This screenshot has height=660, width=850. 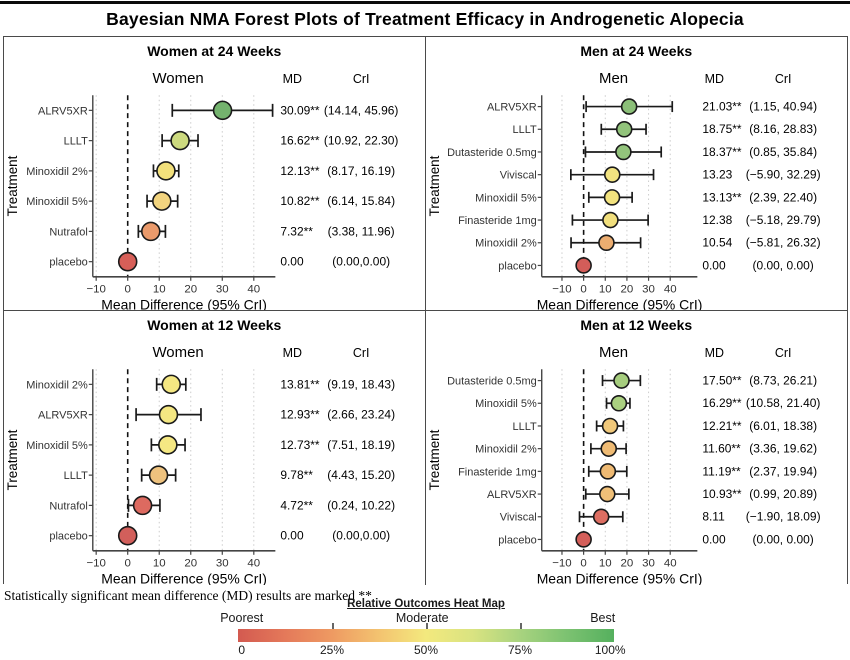 I want to click on forest-row: LLLT 12.21** (6.01, 18.38), so click(x=664, y=426).